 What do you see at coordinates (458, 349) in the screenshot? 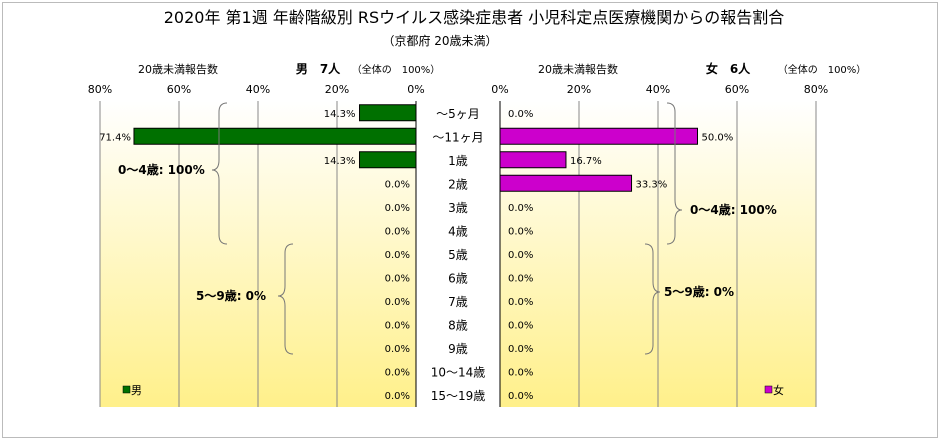
I see `category-label: 9歳` at bounding box center [458, 349].